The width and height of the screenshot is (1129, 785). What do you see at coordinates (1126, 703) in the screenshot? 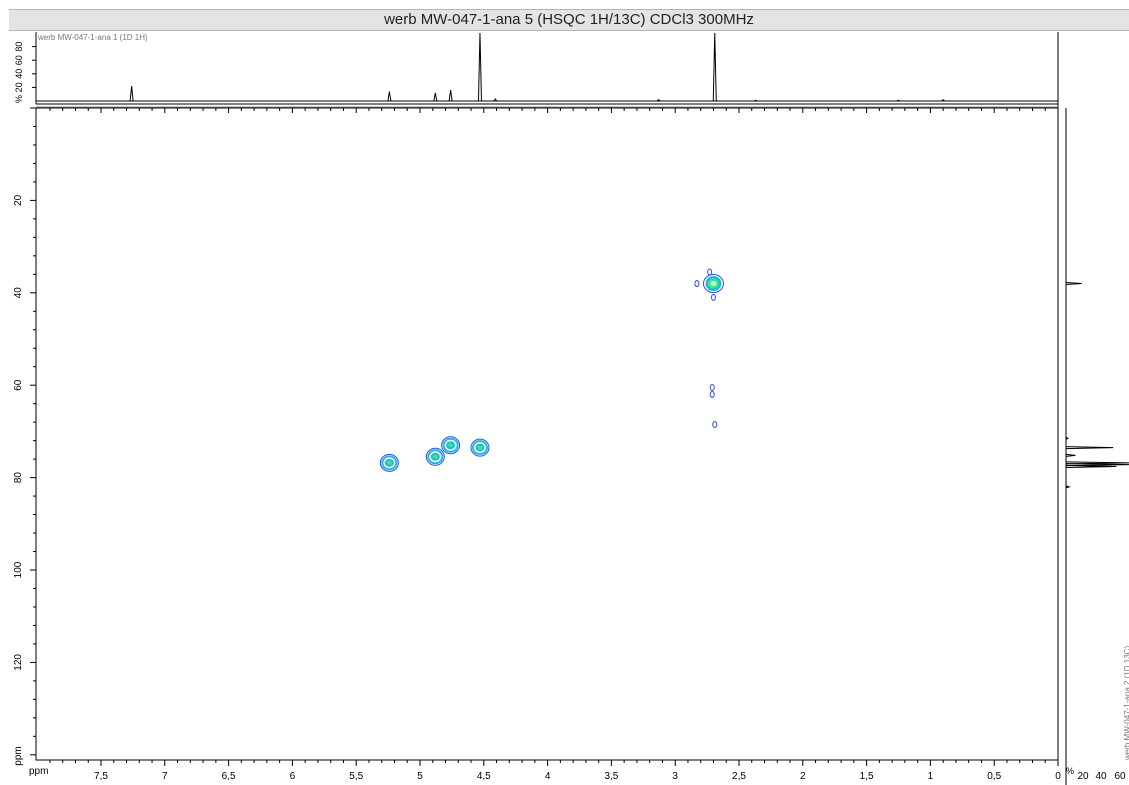
I see `side-spectrum-label: werb MW-047-1-ana 2 (1D 13C)` at bounding box center [1126, 703].